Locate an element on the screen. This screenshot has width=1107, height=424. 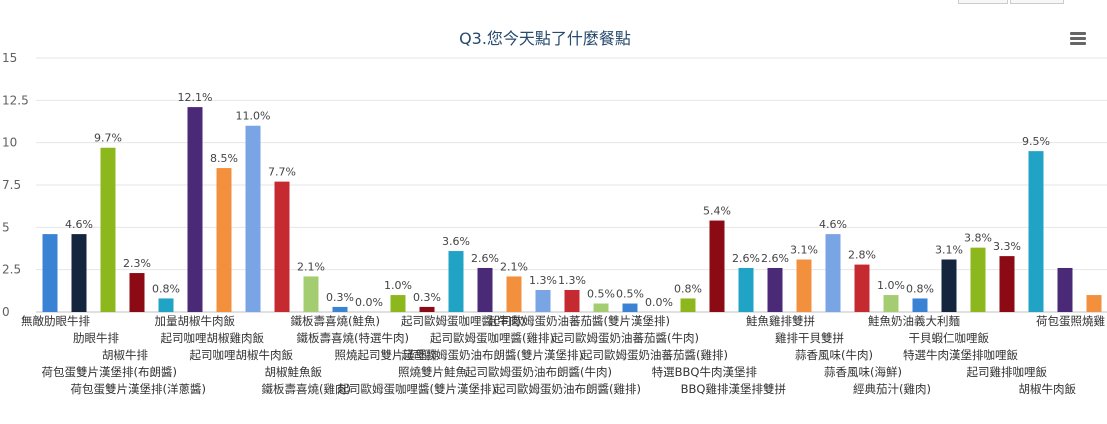
data-label: 2.1% is located at coordinates (514, 266).